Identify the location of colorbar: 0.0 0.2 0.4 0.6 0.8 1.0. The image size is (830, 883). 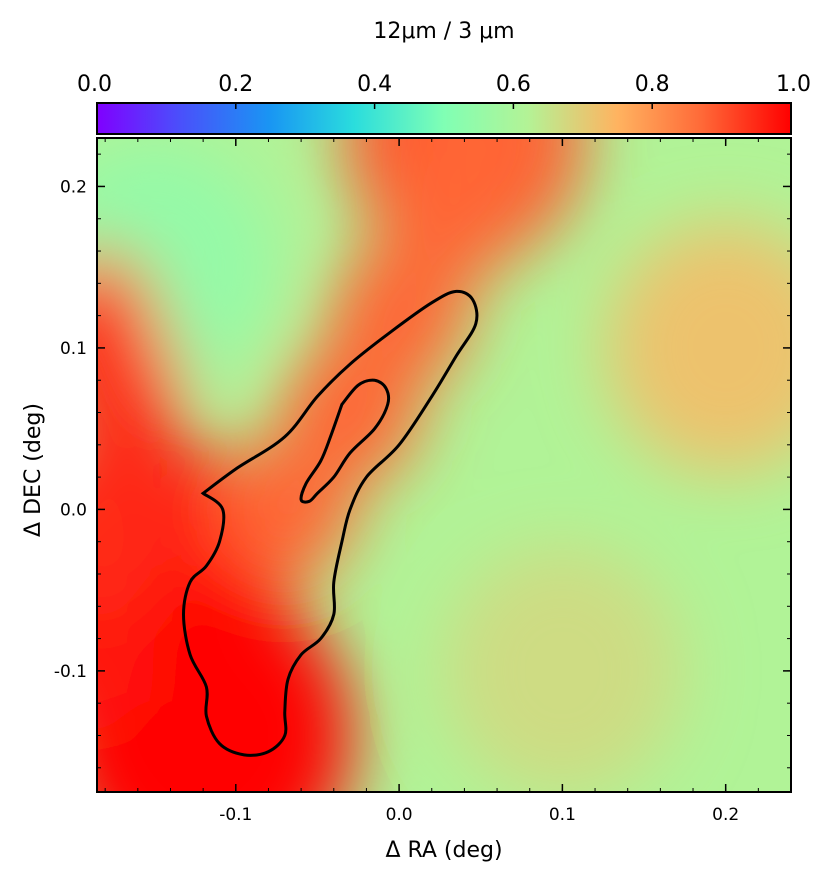
(444, 103).